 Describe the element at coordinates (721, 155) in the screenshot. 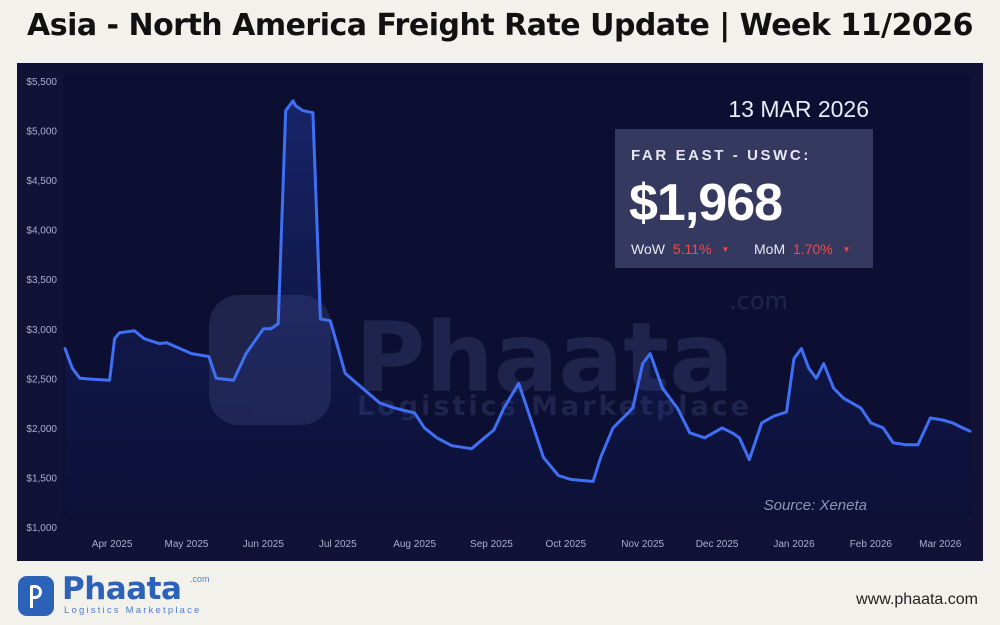

I see `route-label: FAR EAST - USWC:` at that location.